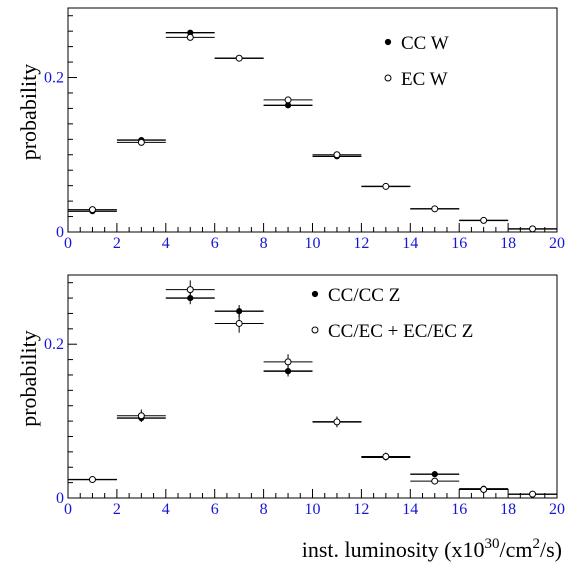 The image size is (569, 565). I want to click on legend-label: EC W, so click(424, 79).